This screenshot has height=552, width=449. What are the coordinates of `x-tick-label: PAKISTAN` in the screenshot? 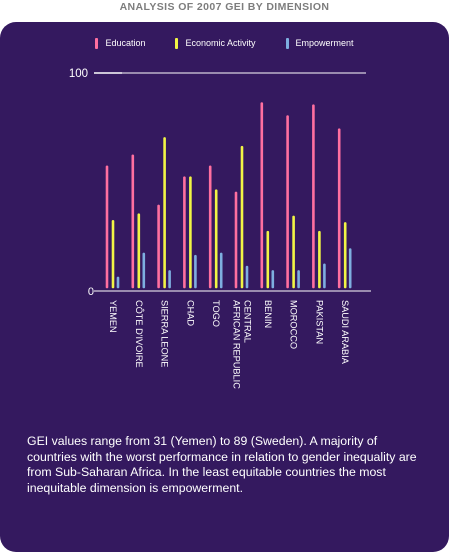 It's located at (319, 322).